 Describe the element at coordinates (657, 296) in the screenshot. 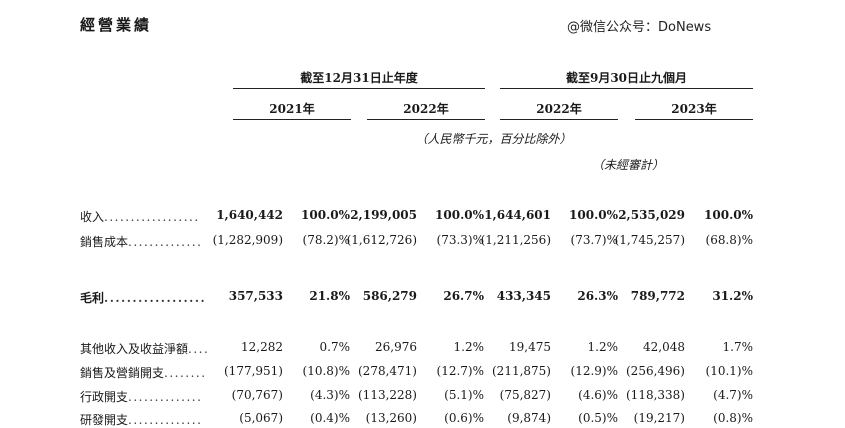

I see `table-cell: 789,772` at that location.